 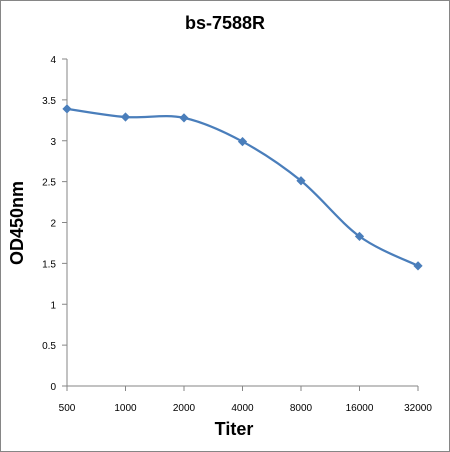 I want to click on x-tick-label: 32000, so click(x=418, y=408).